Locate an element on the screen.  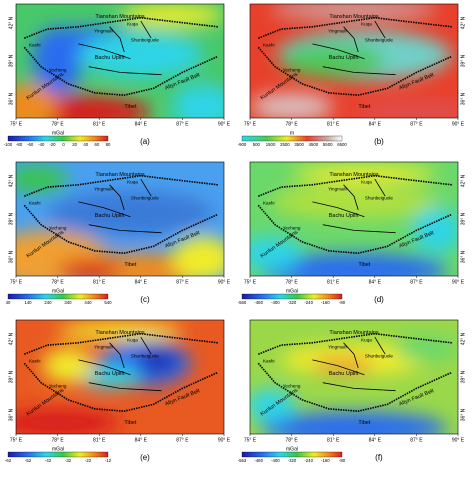
colorbar is located at coordinates (58, 138).